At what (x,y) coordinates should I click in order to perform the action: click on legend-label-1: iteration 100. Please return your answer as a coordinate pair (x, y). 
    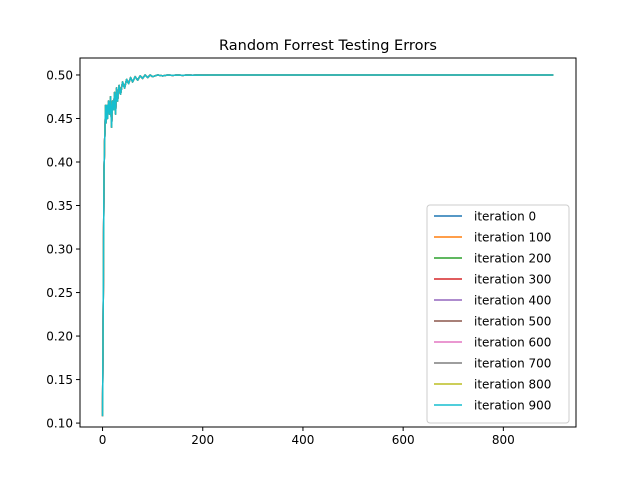
    Looking at the image, I should click on (512, 238).